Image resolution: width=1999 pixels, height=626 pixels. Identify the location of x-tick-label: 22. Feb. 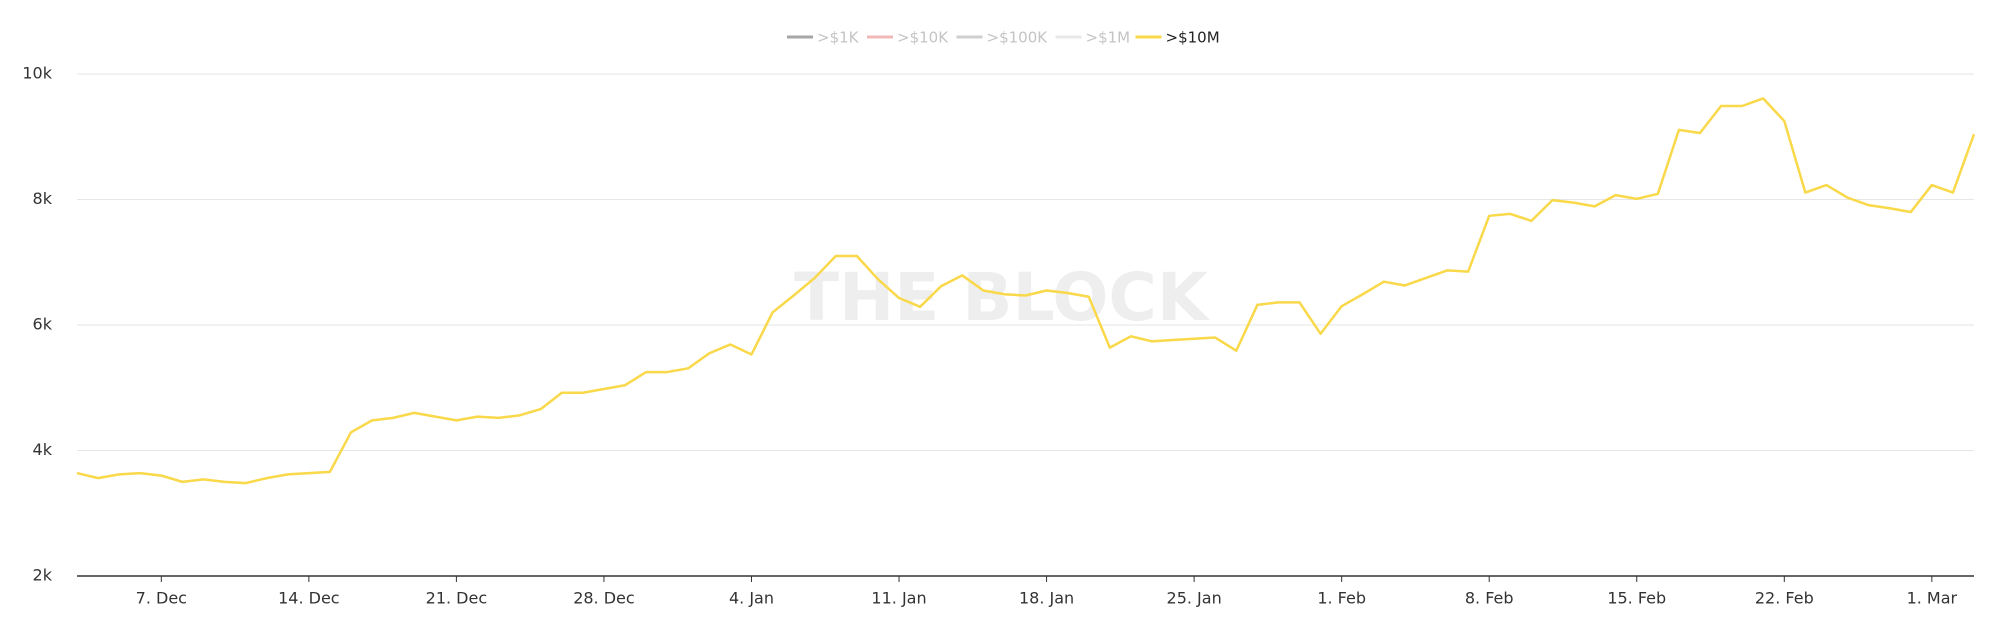
(1784, 598).